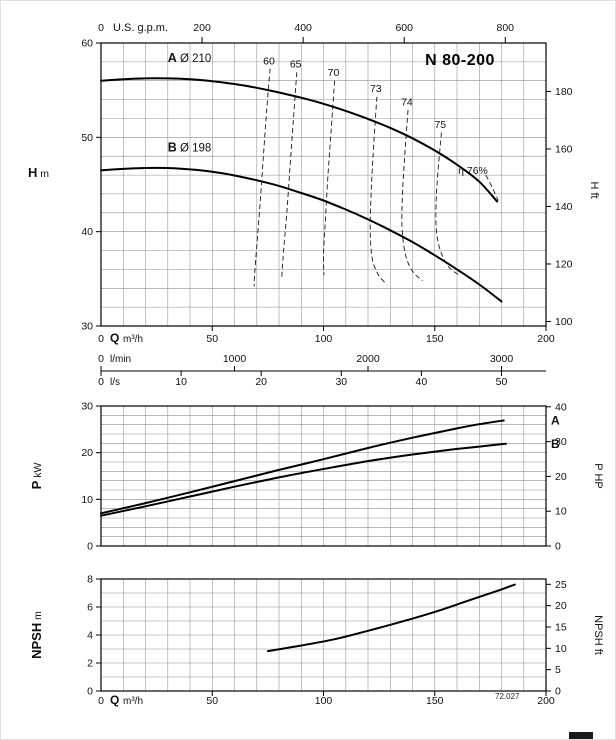 The image size is (616, 740). What do you see at coordinates (261, 382) in the screenshot?
I see `x-axis-tick-label: 20` at bounding box center [261, 382].